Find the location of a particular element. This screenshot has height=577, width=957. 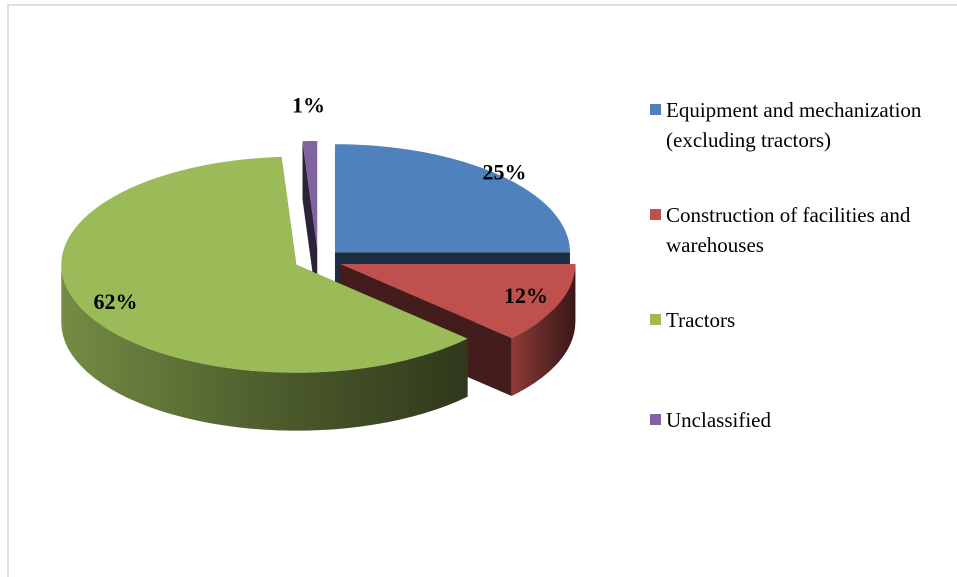

data-label: 12% is located at coordinates (526, 295).